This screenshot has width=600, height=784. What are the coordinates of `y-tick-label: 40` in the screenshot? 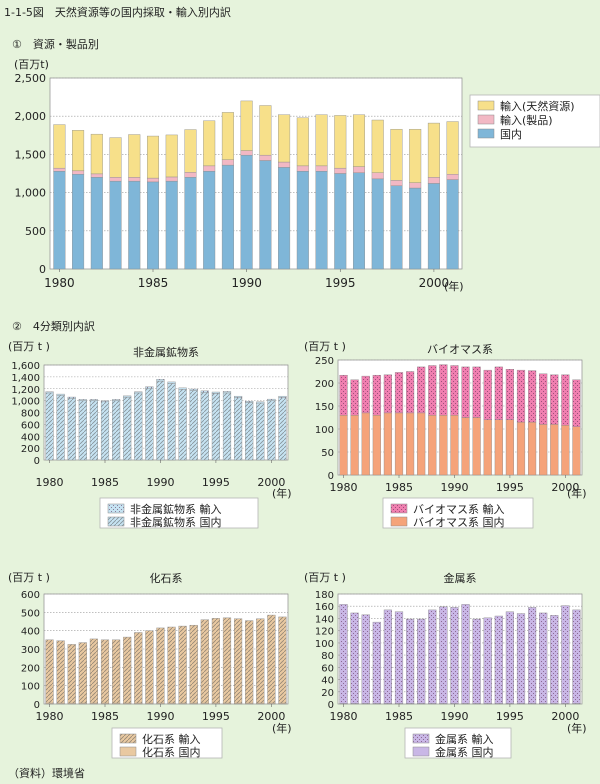 It's located at (327, 681).